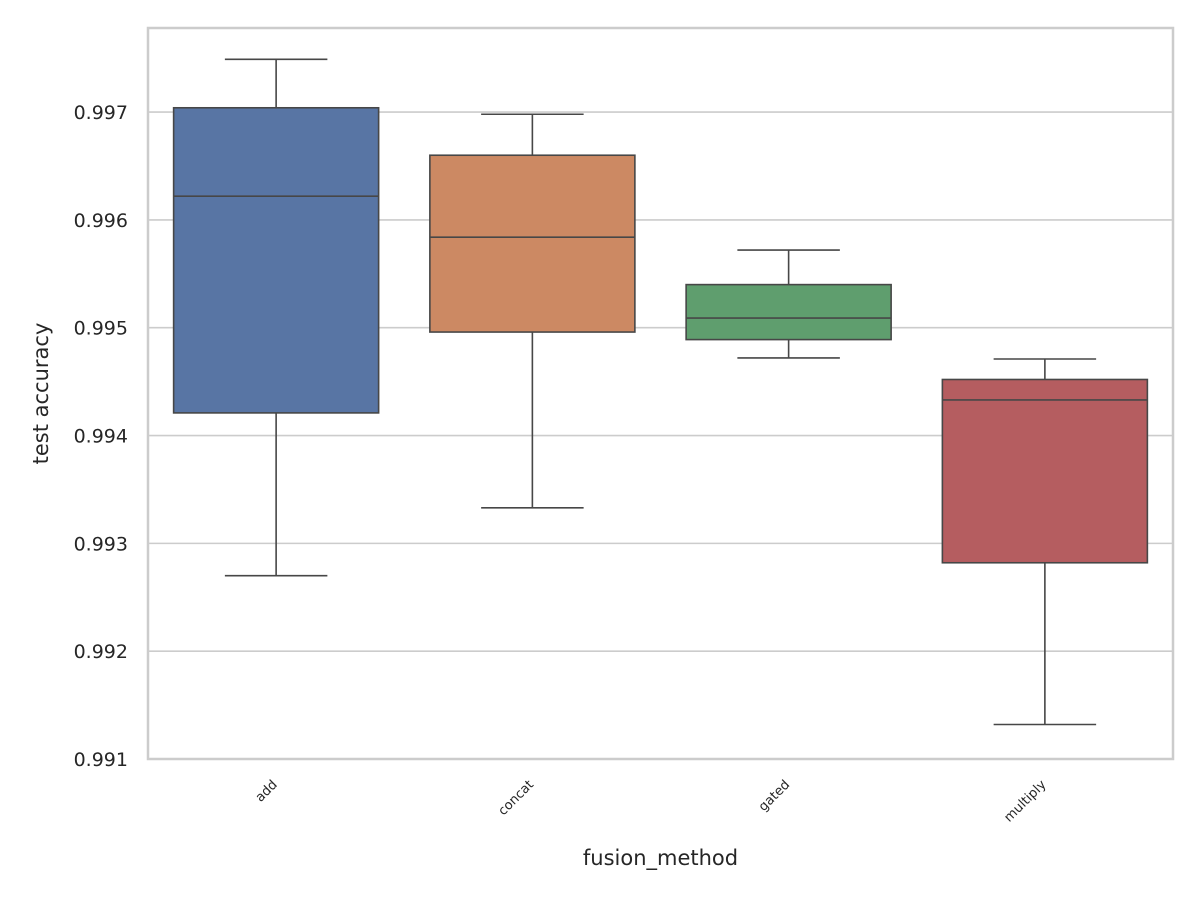 The image size is (1200, 900). I want to click on box-gated, so click(788, 304).